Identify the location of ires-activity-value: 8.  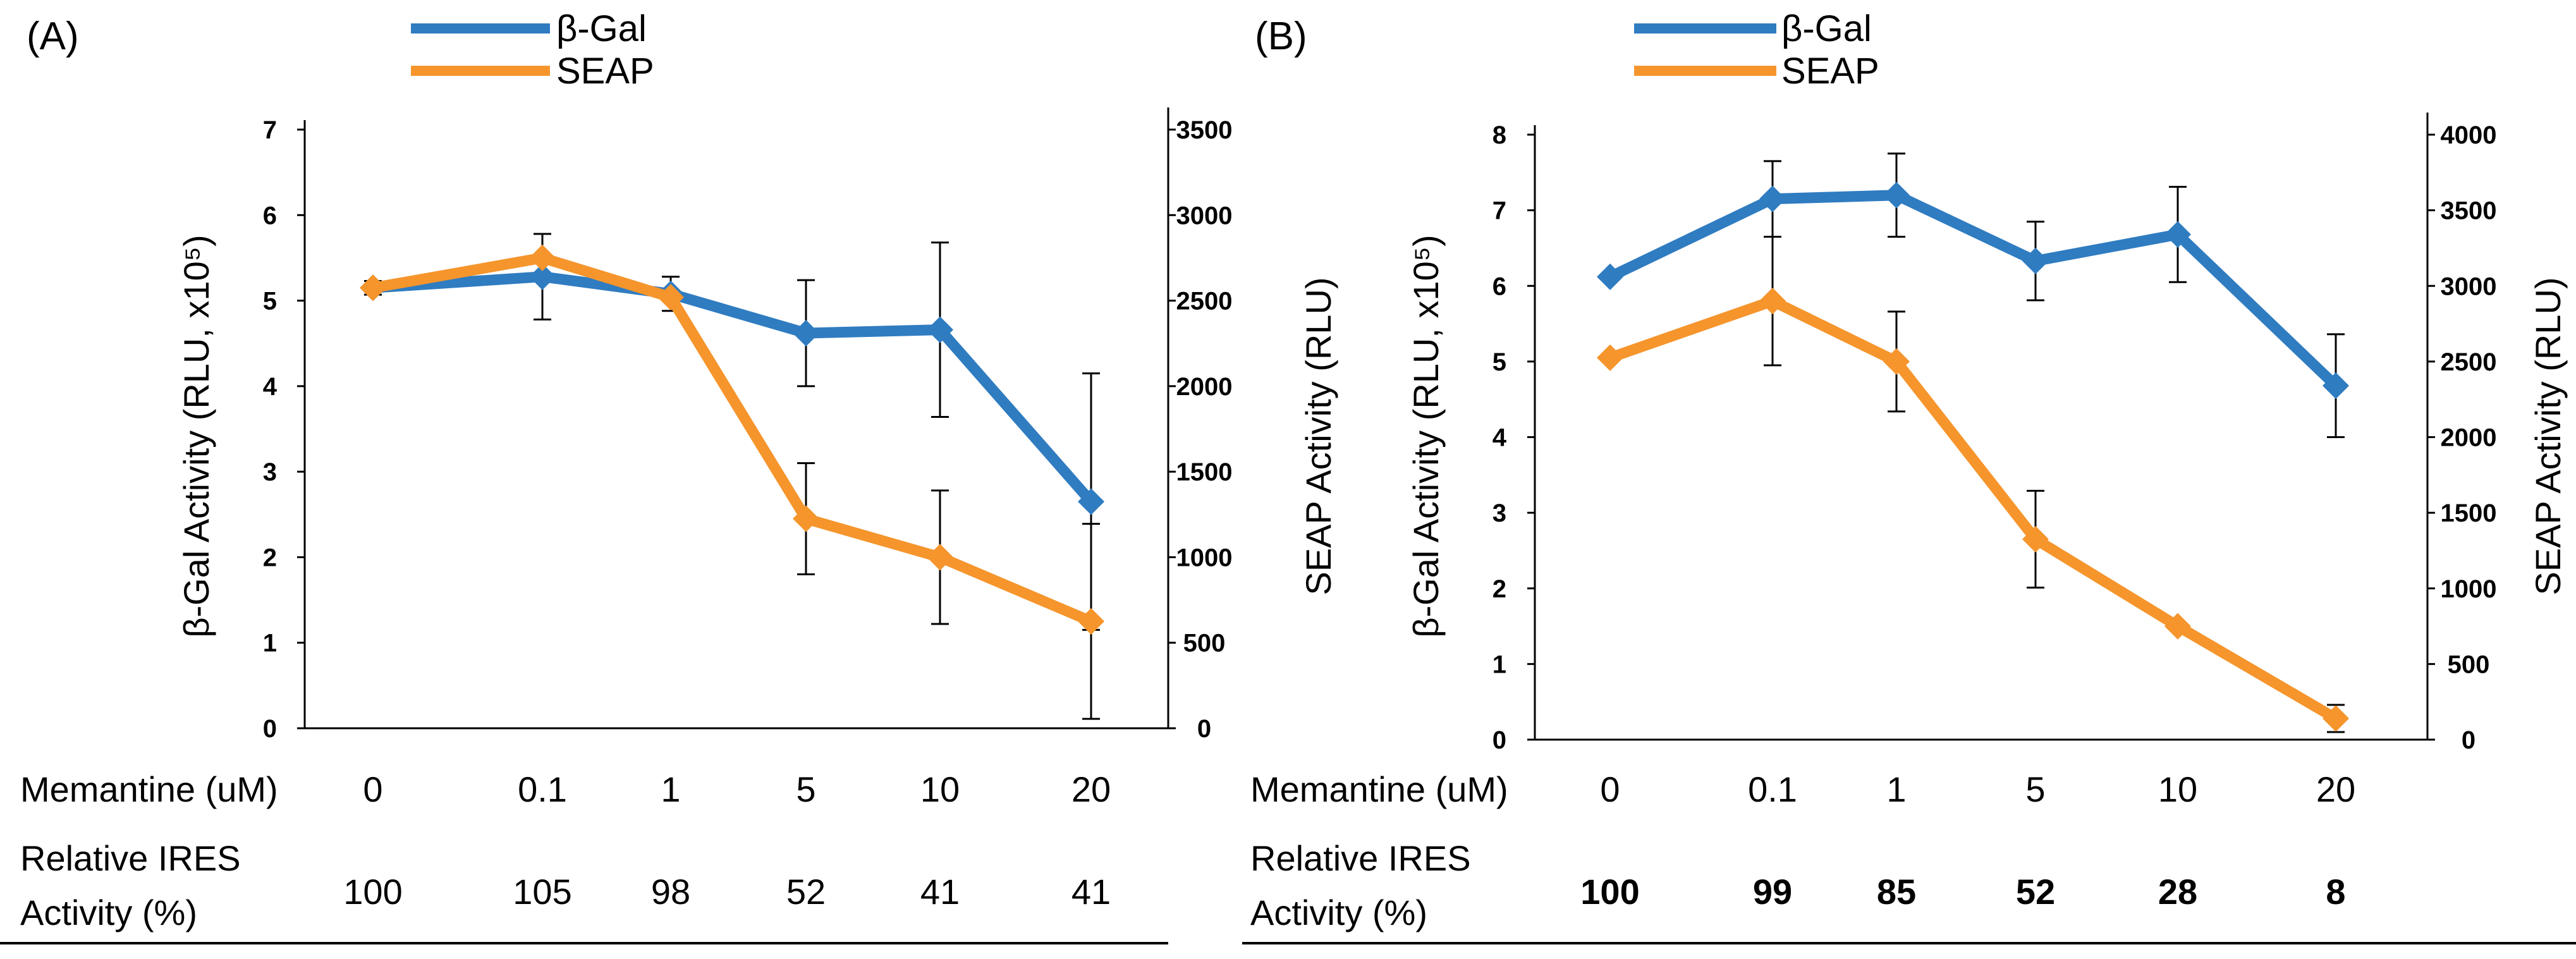
(2335, 892).